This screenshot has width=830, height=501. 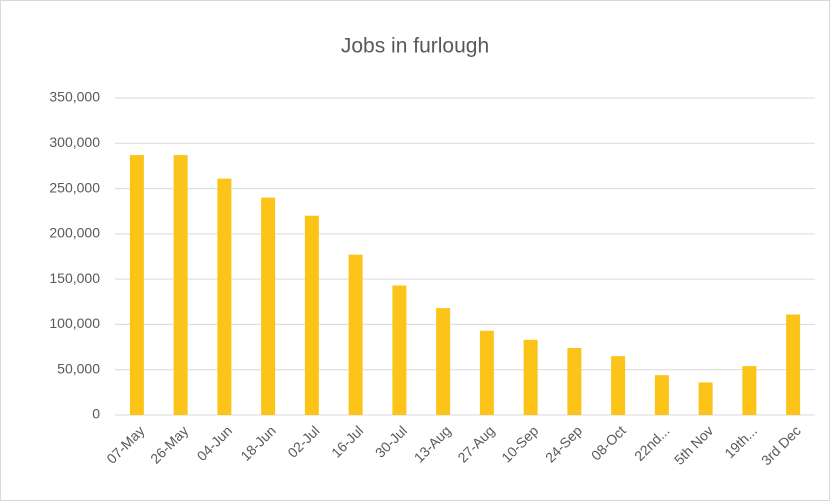 I want to click on y-tick-label: 100,000, so click(x=74, y=323).